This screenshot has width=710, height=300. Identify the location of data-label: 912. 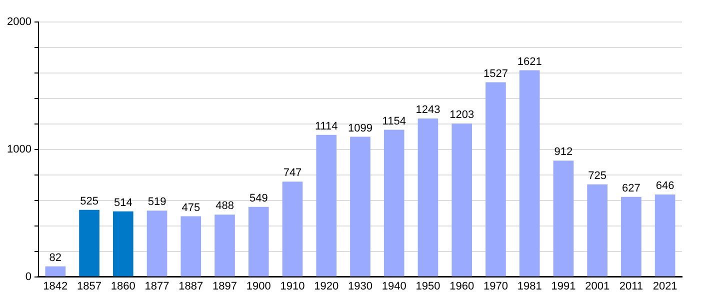
(563, 152).